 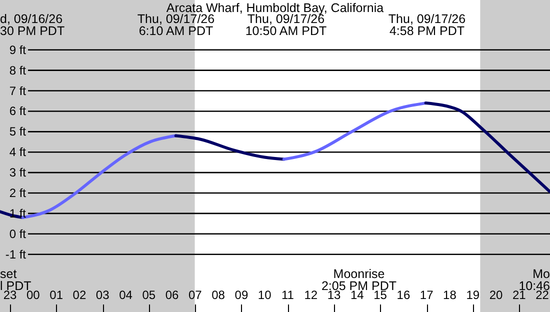 I want to click on x-tick-label: 06, so click(x=172, y=295).